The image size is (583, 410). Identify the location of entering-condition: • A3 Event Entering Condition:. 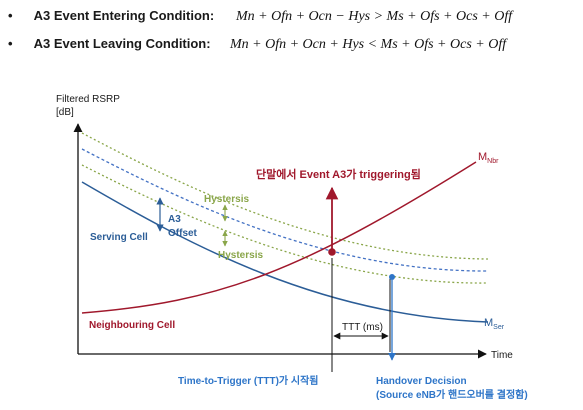
(111, 15).